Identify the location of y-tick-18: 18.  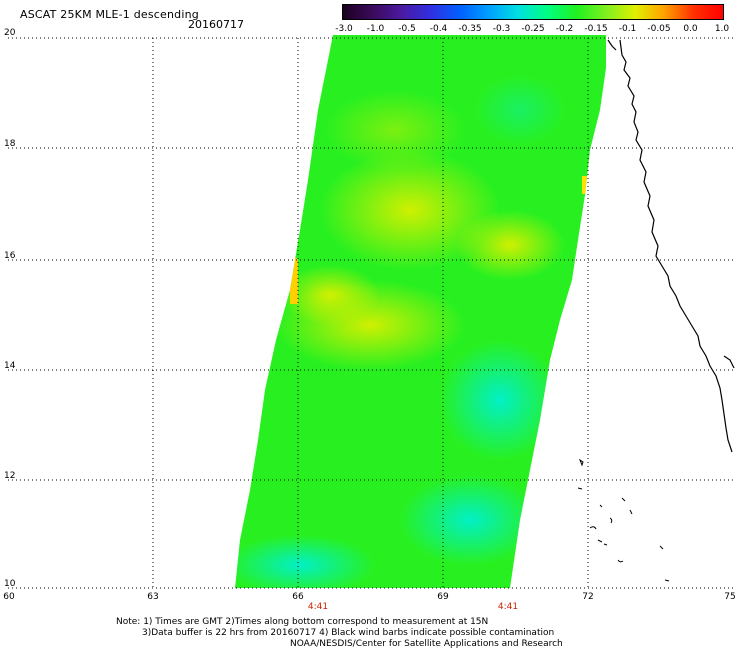
(10, 144).